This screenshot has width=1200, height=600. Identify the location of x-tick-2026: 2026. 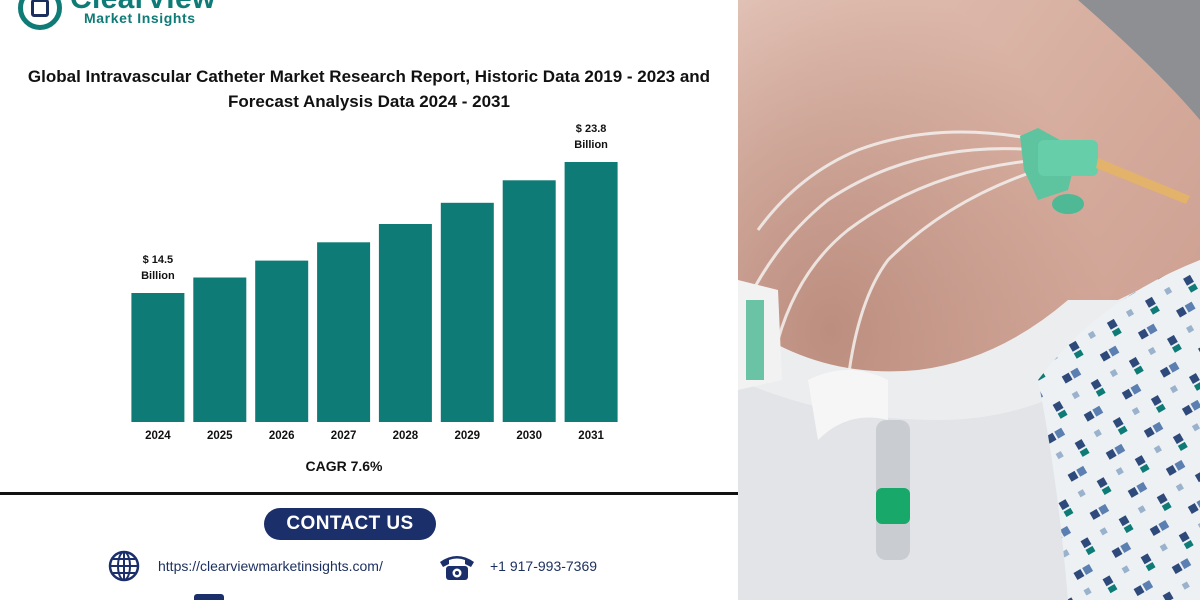
(282, 436).